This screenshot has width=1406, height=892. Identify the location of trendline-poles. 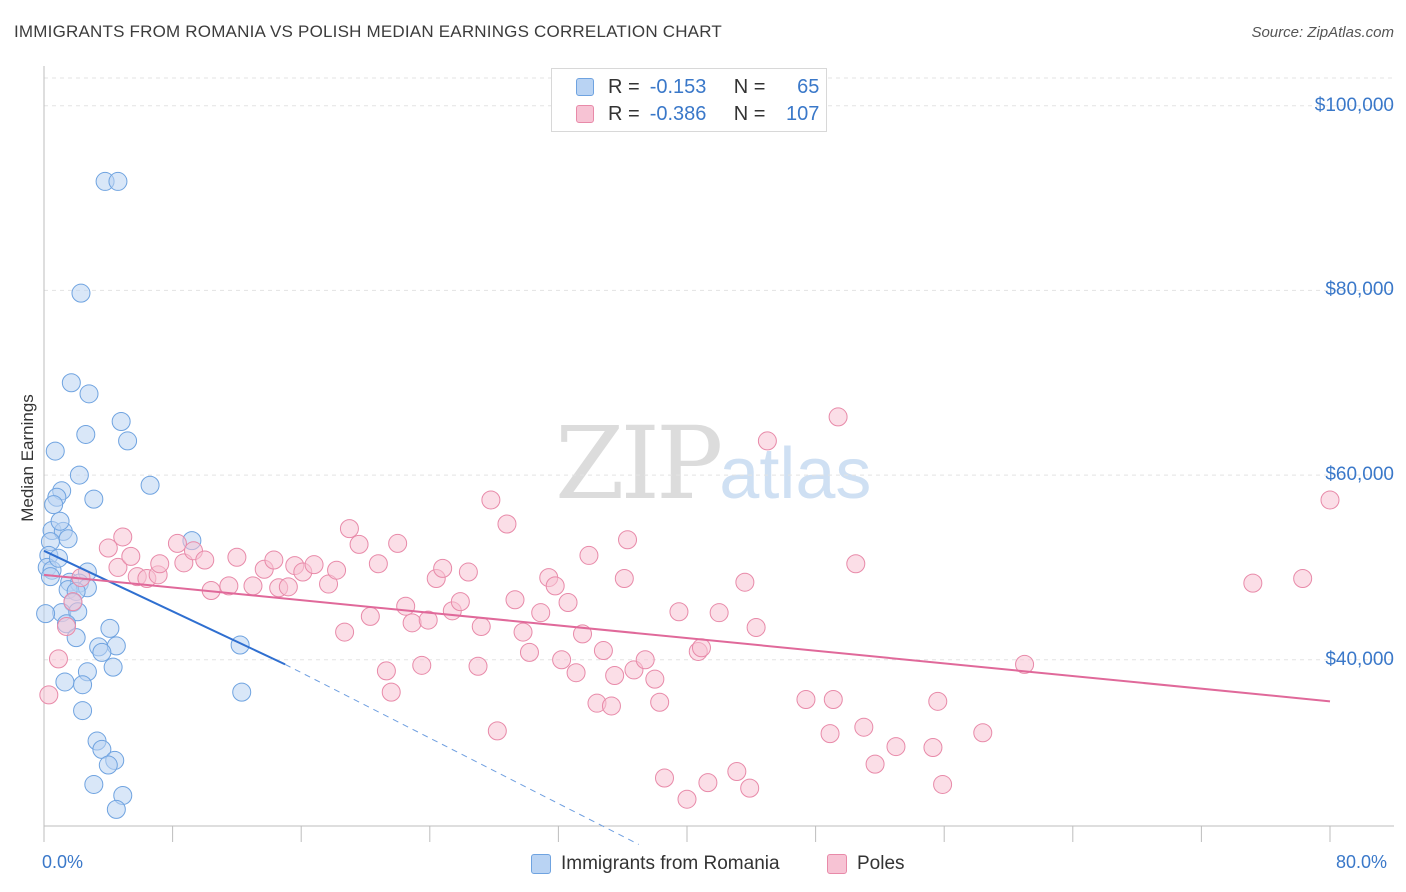
(687, 638).